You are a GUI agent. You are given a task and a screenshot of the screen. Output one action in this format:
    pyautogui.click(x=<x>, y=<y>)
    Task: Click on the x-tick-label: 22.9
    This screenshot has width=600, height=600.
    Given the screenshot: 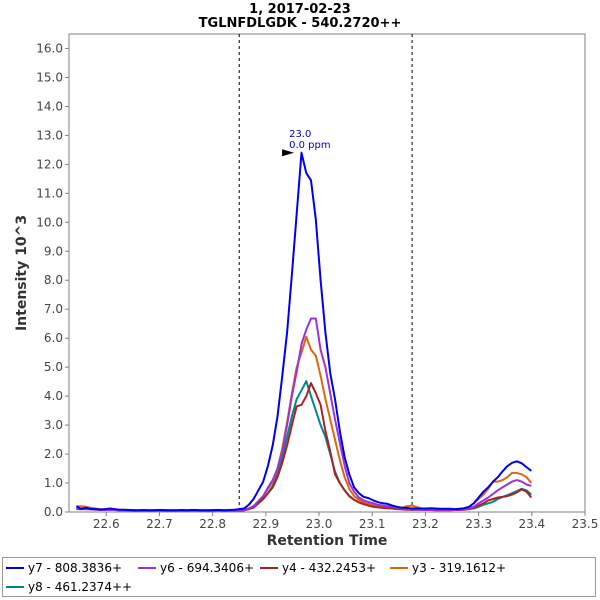 What is the action you would take?
    pyautogui.click(x=265, y=524)
    